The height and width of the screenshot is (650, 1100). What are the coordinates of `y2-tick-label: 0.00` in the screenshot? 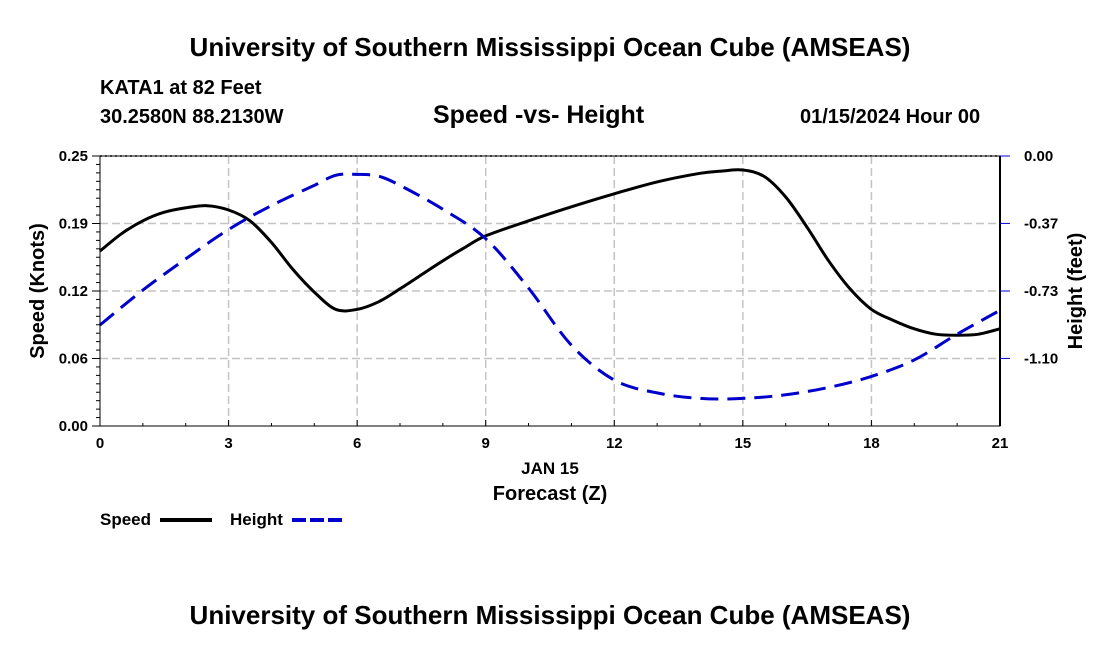 It's located at (1038, 156).